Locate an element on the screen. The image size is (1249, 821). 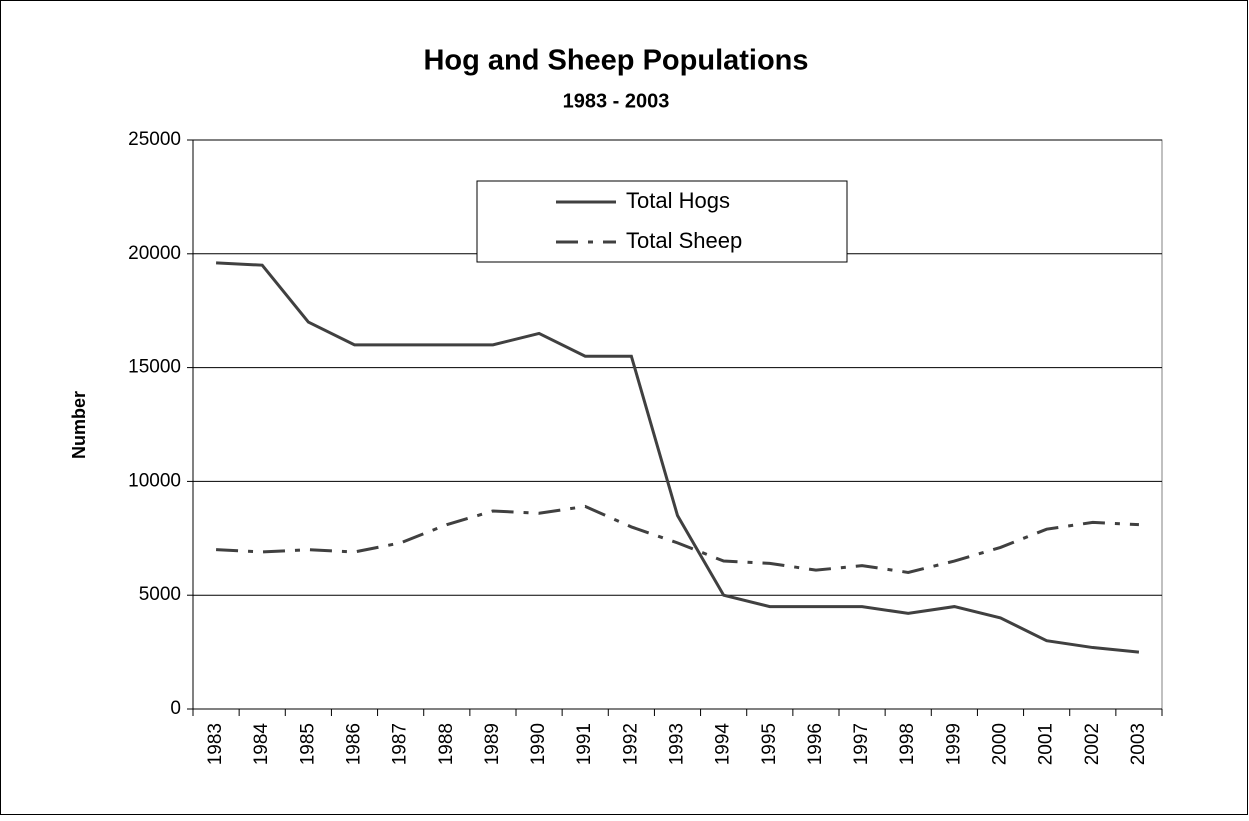
x-tick-label: 1986 is located at coordinates (354, 744).